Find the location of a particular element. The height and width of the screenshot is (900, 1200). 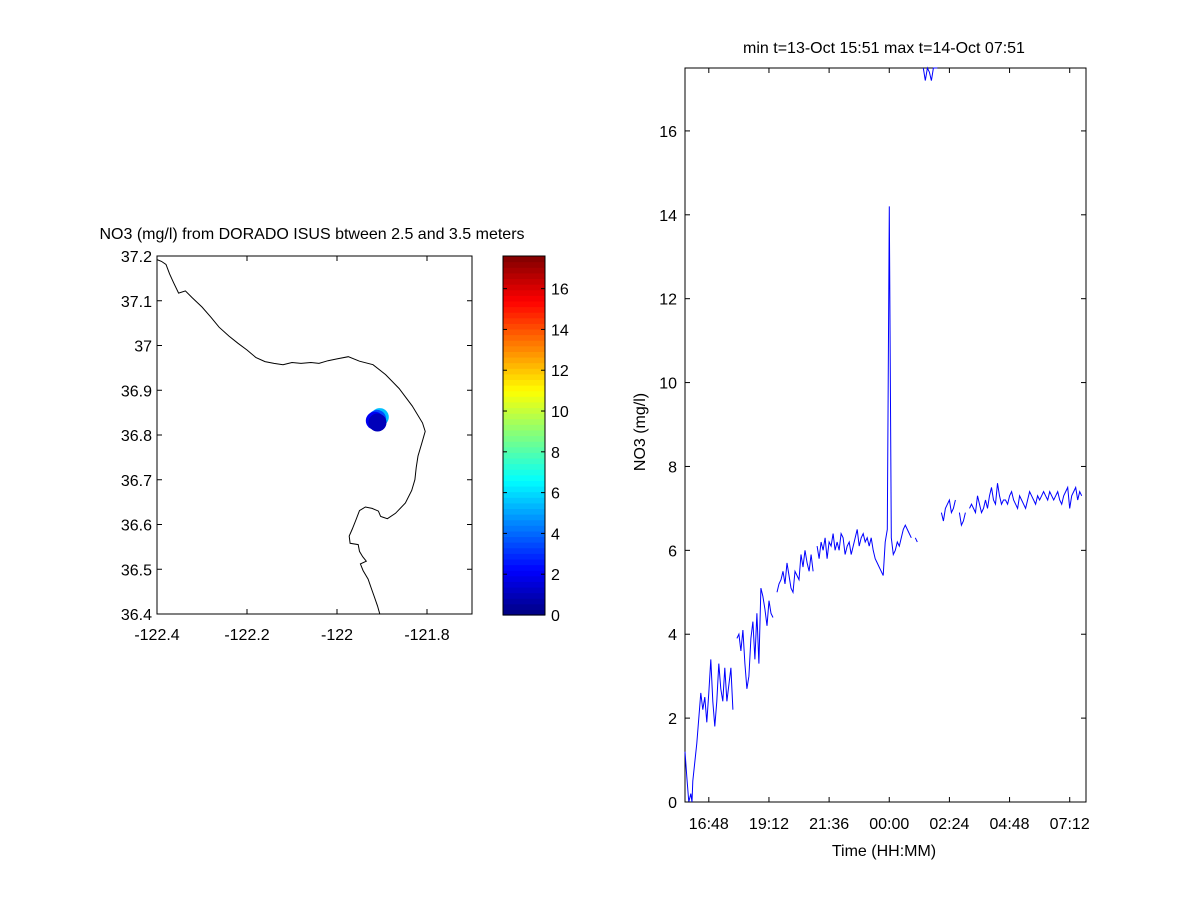

map-y-tick-label: 36.7 is located at coordinates (136, 481).